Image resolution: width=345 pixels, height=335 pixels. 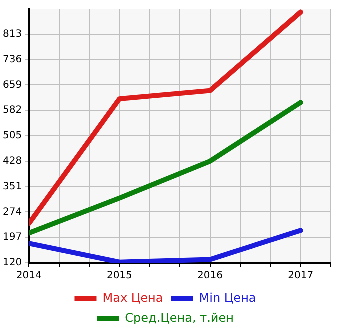 What do you see at coordinates (119, 276) in the screenshot?
I see `x-tick-label: 2015` at bounding box center [119, 276].